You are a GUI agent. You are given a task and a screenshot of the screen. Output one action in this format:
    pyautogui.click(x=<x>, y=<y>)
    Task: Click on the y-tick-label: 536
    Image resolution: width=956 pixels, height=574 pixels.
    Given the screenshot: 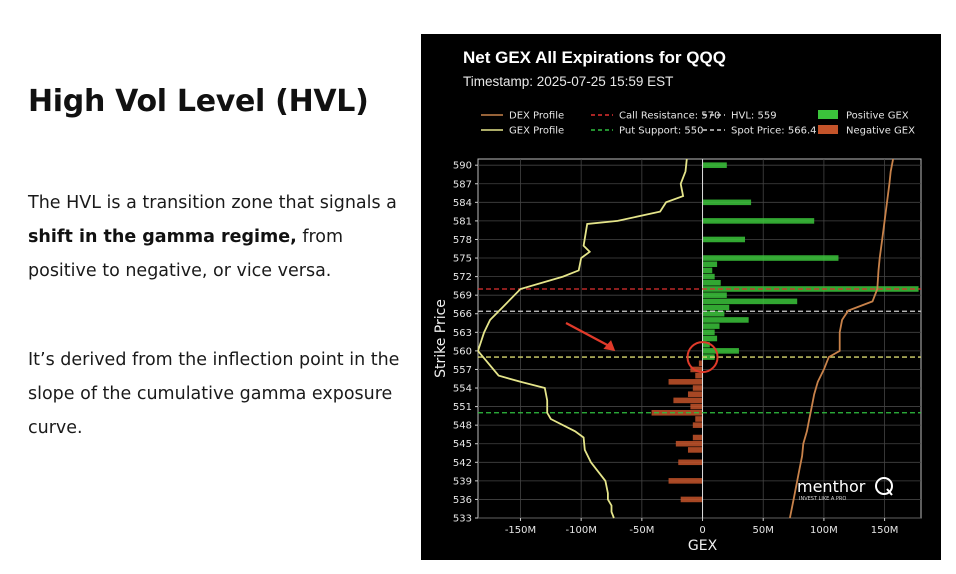 What is the action you would take?
    pyautogui.click(x=462, y=500)
    